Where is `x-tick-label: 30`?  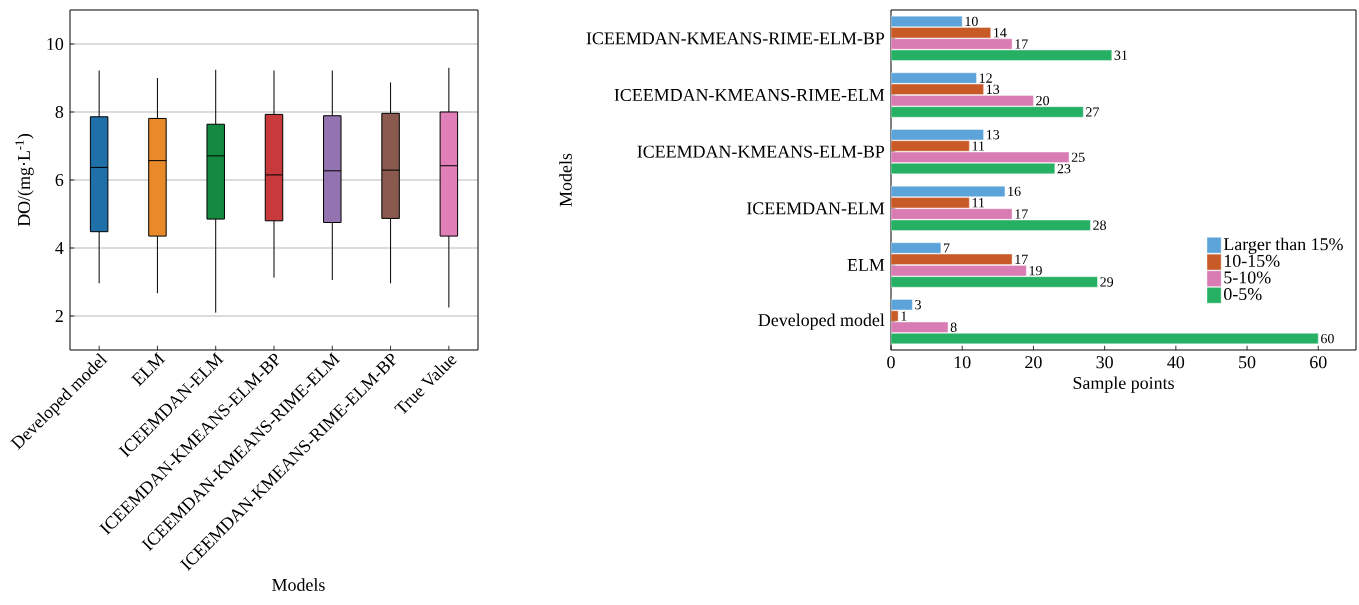
x-tick-label: 30 is located at coordinates (1104, 362).